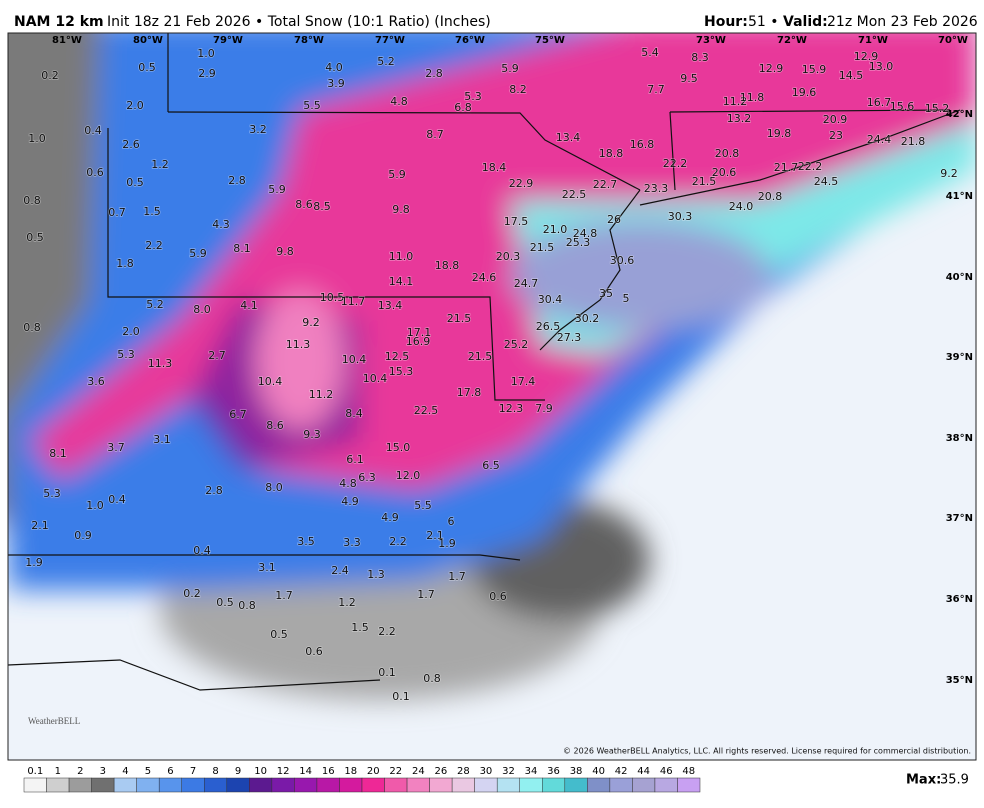 The height and width of the screenshot is (808, 984). I want to click on colorbar-label: 8, so click(215, 771).